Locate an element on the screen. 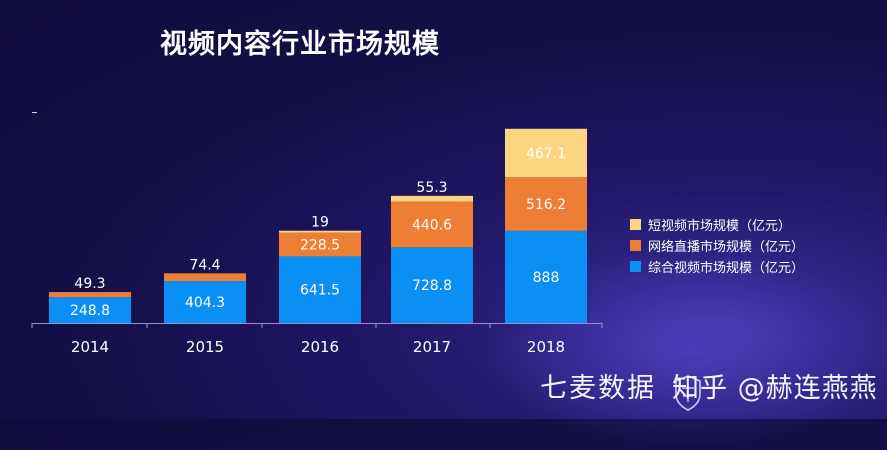  x-tick-label-2017: 2017 is located at coordinates (432, 347).